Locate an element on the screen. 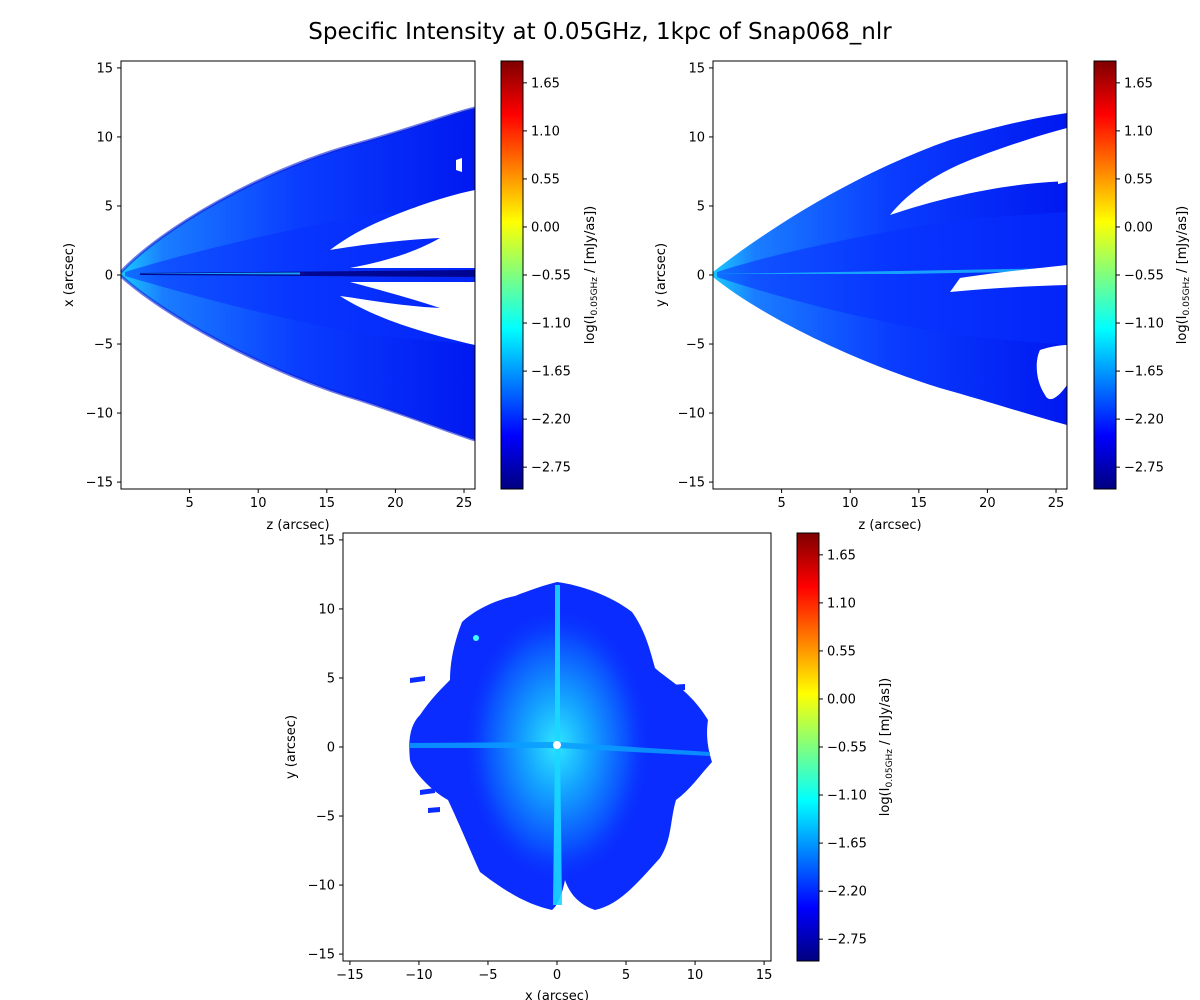 Image resolution: width=1200 pixels, height=1000 pixels. x-tick-label: −5 is located at coordinates (487, 975).